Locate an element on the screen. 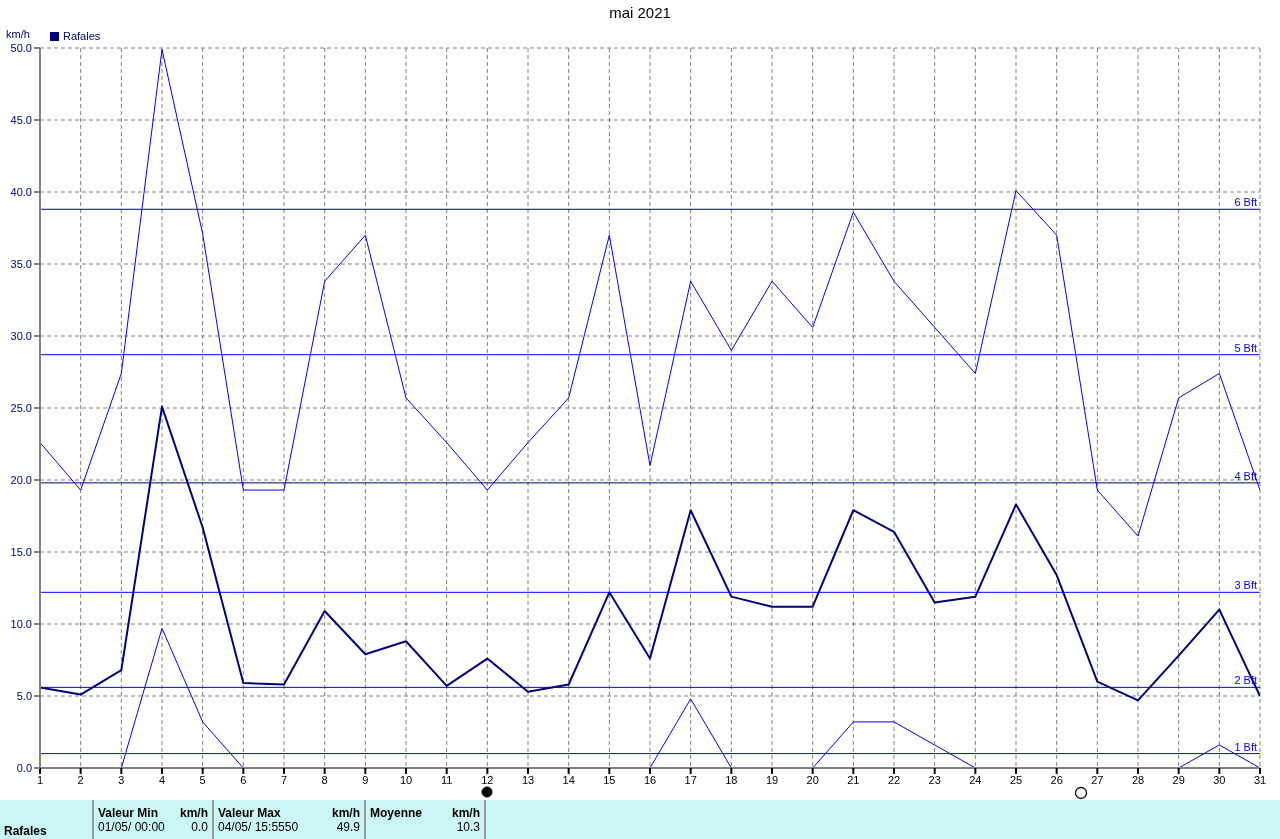 The width and height of the screenshot is (1280, 839). ref-line-label: 5 Bft is located at coordinates (1245, 347).